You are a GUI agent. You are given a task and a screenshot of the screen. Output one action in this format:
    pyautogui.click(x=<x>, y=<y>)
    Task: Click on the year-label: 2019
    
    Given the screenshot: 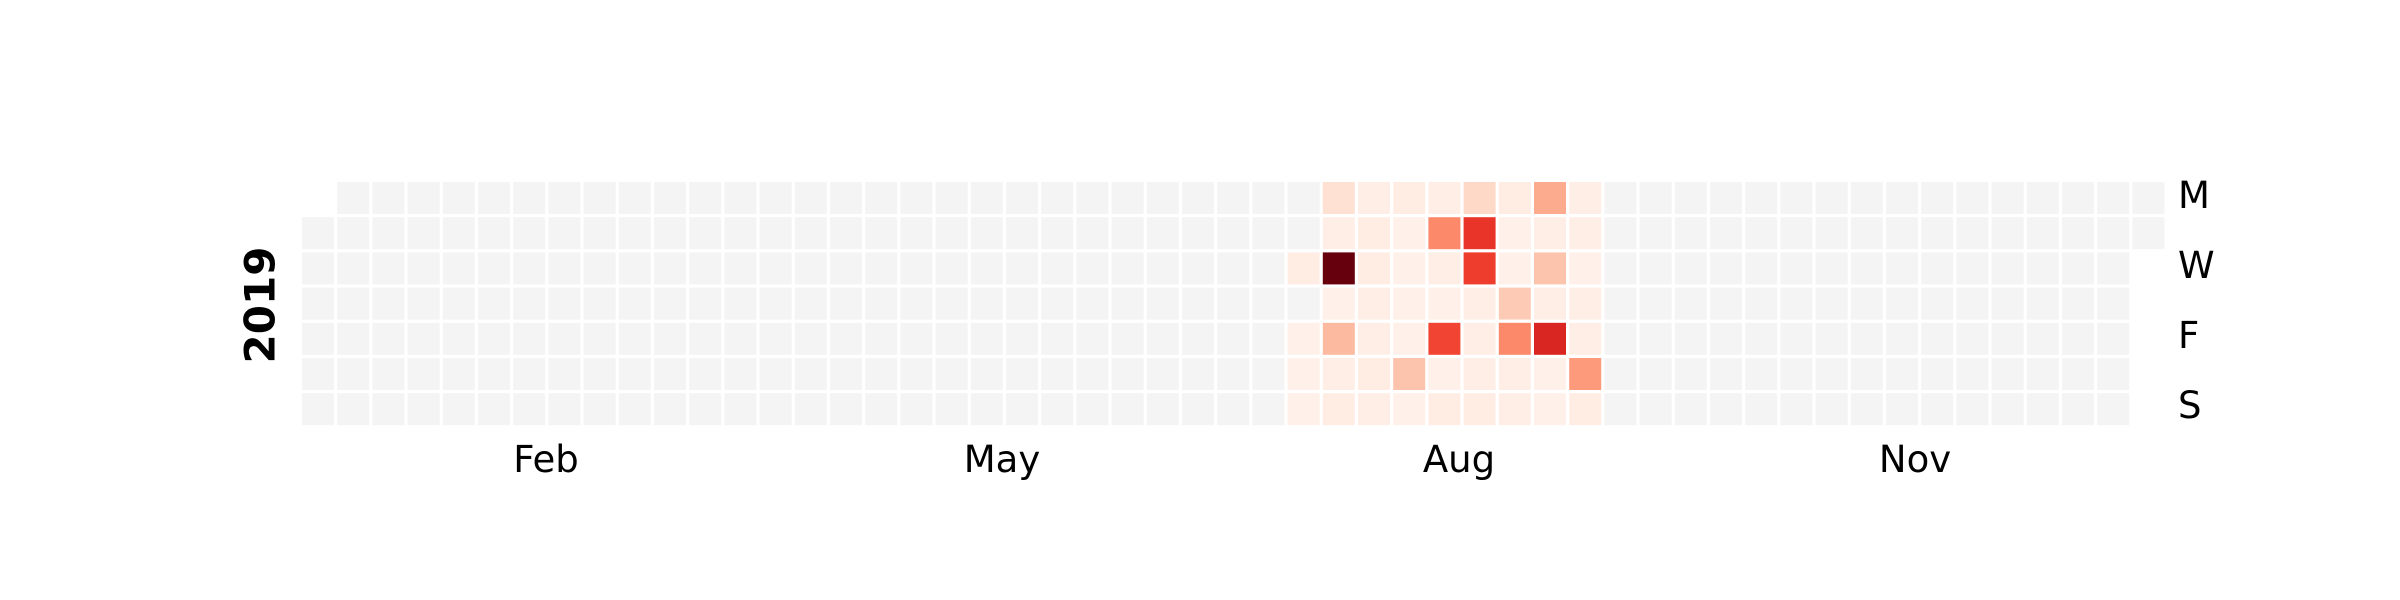 What is the action you would take?
    pyautogui.click(x=260, y=305)
    